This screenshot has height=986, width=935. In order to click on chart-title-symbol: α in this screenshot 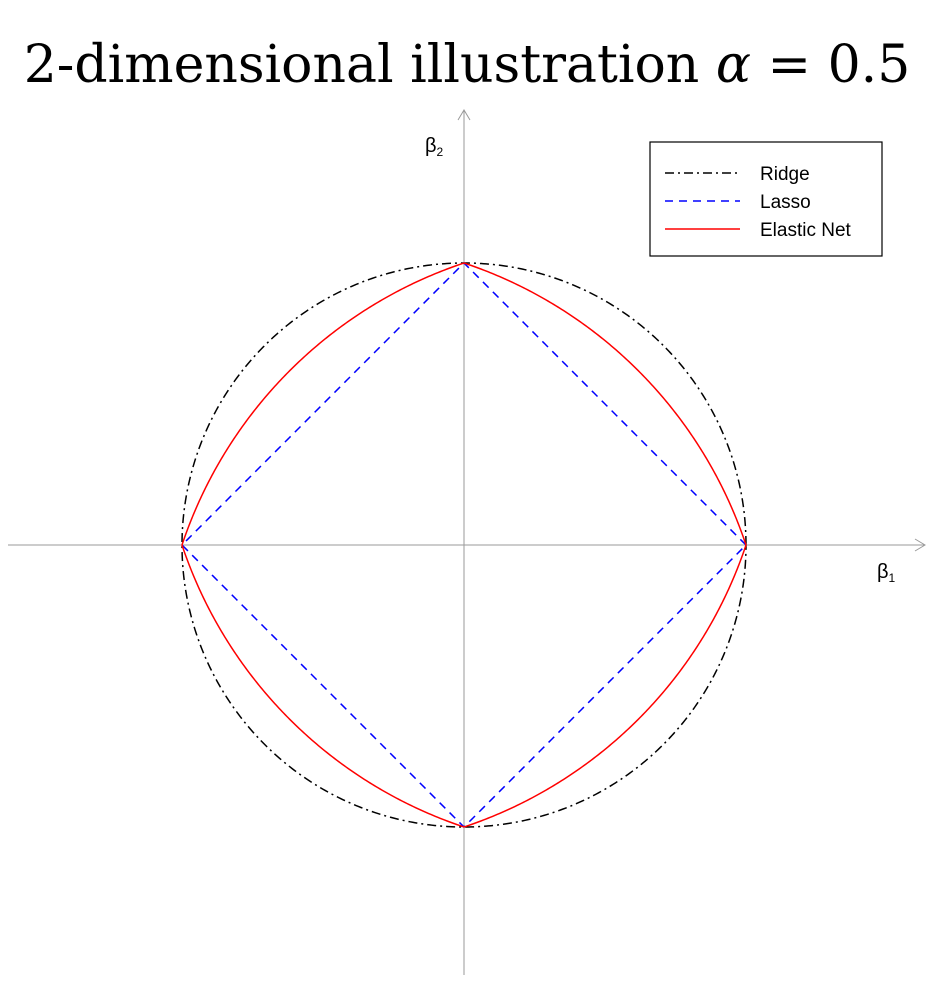, I will do `click(733, 65)`.